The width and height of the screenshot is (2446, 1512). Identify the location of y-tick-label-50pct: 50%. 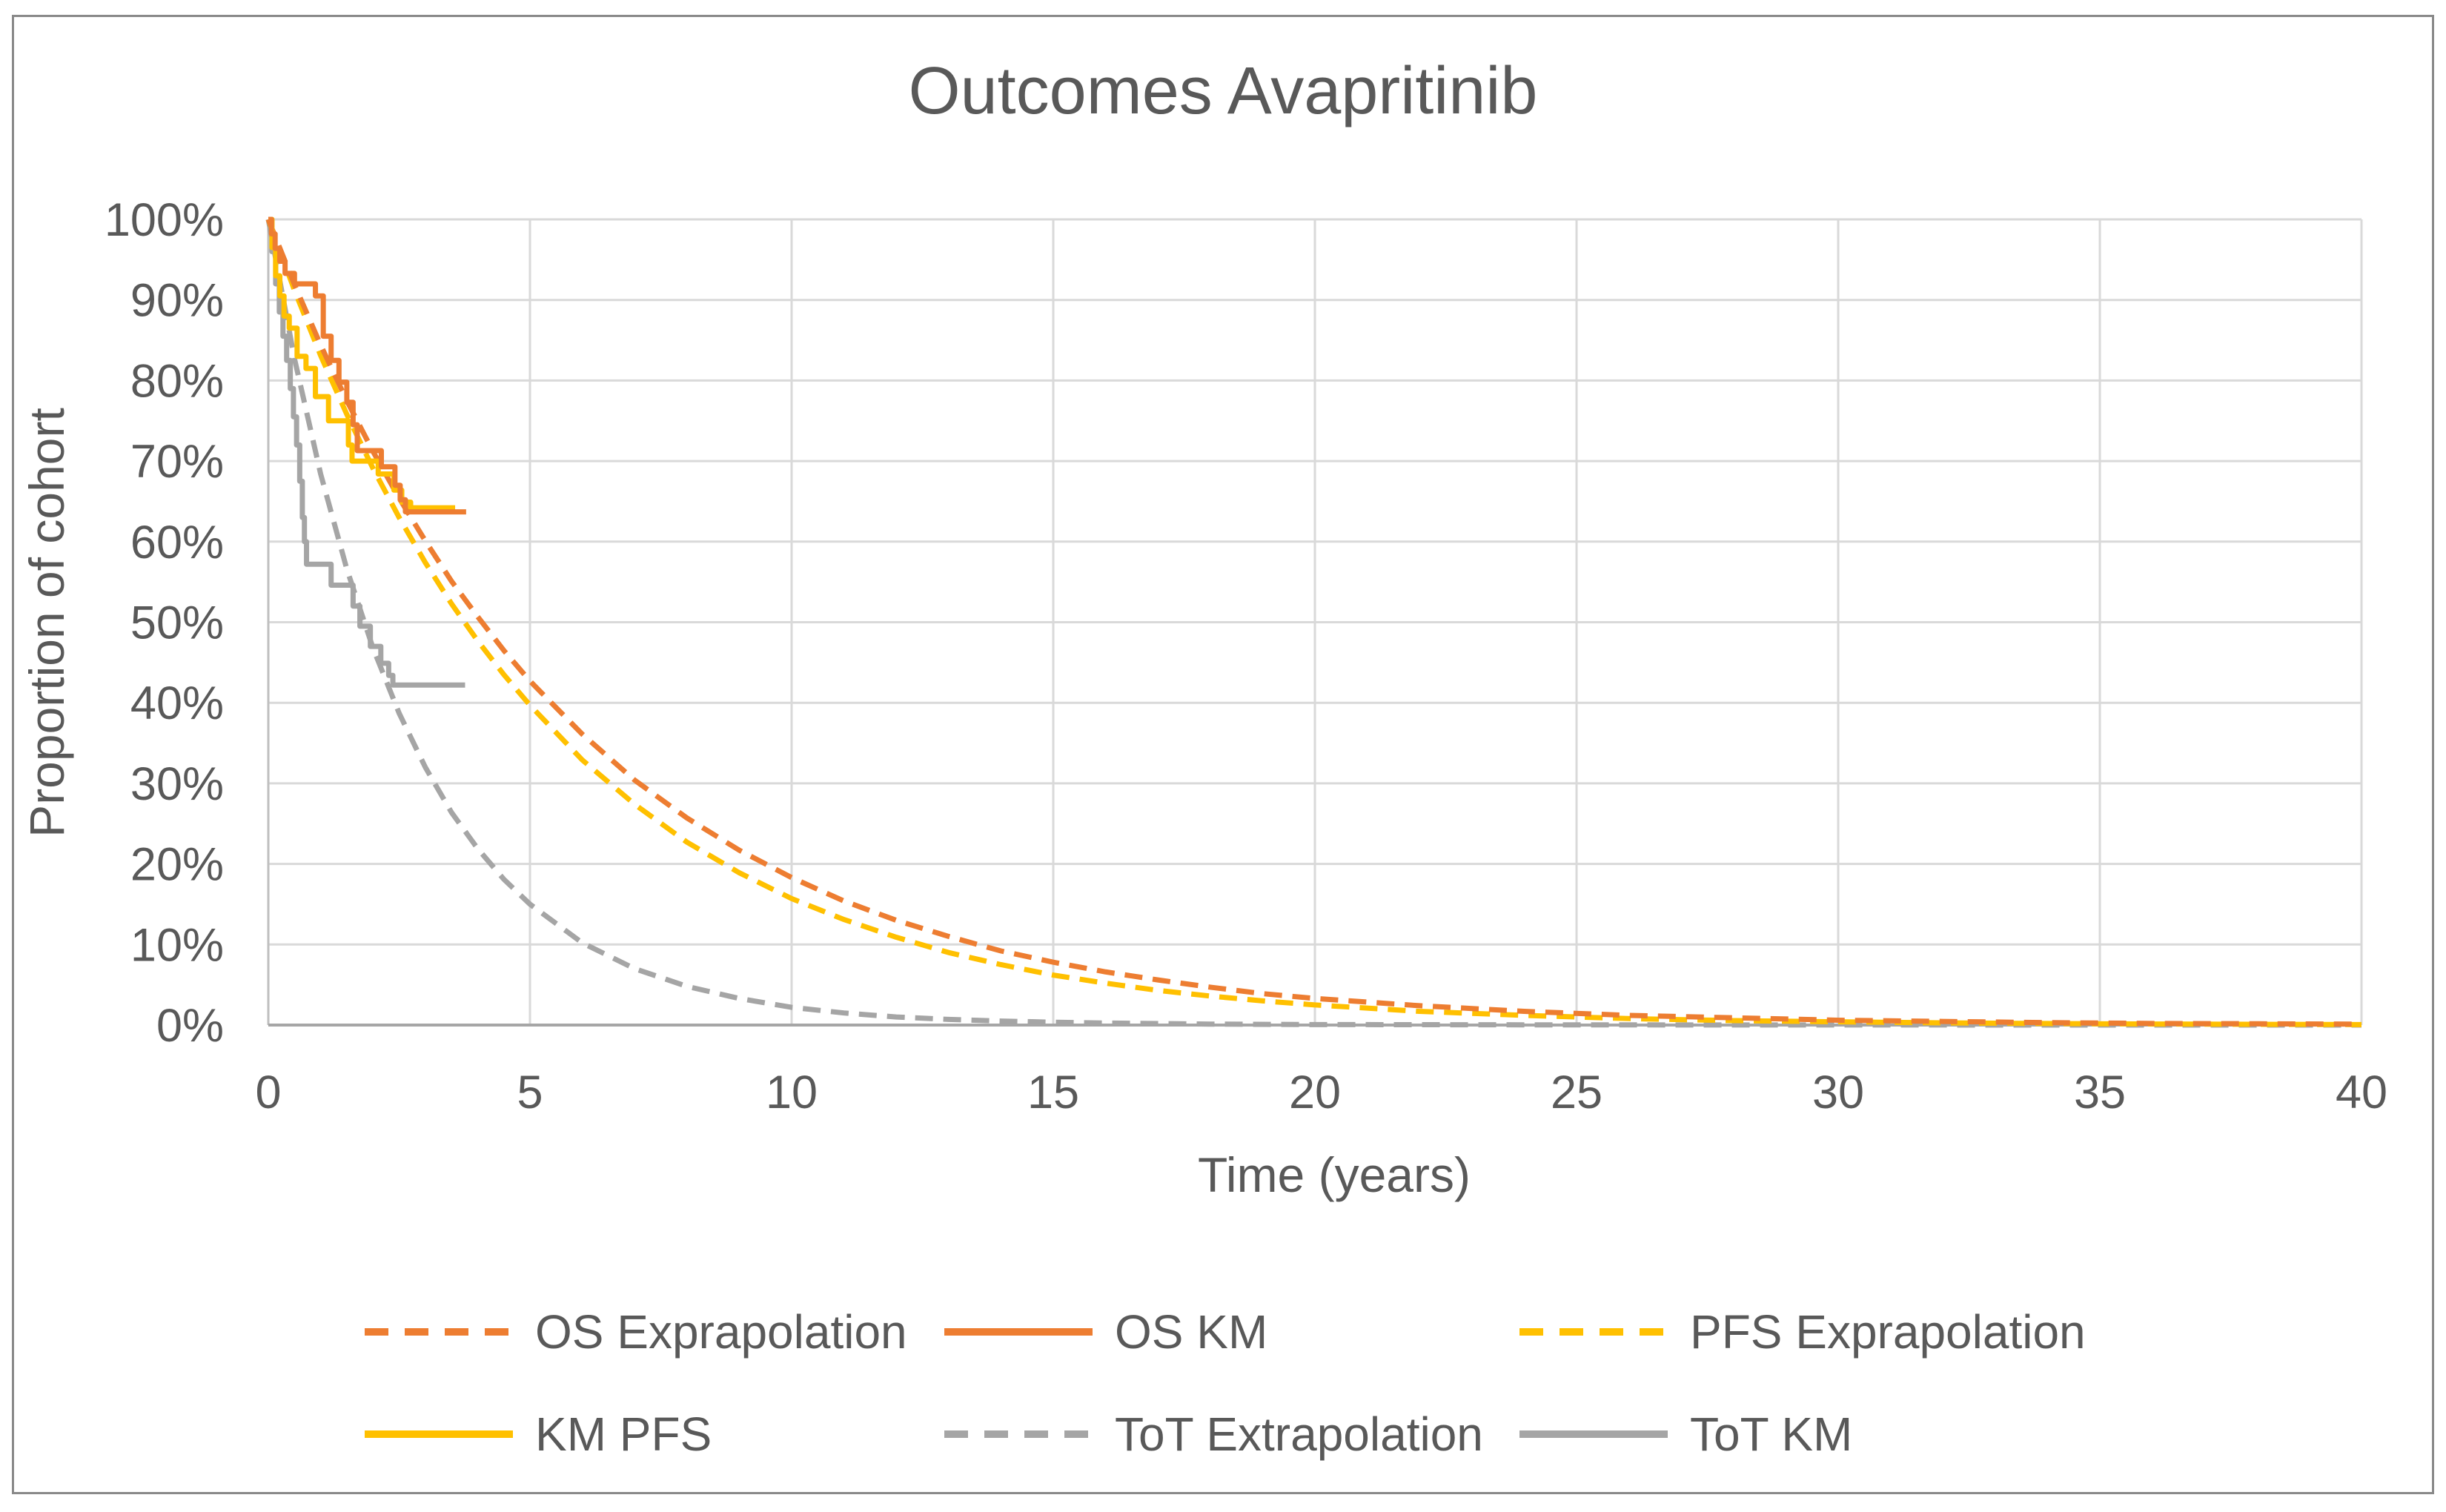
(177, 623).